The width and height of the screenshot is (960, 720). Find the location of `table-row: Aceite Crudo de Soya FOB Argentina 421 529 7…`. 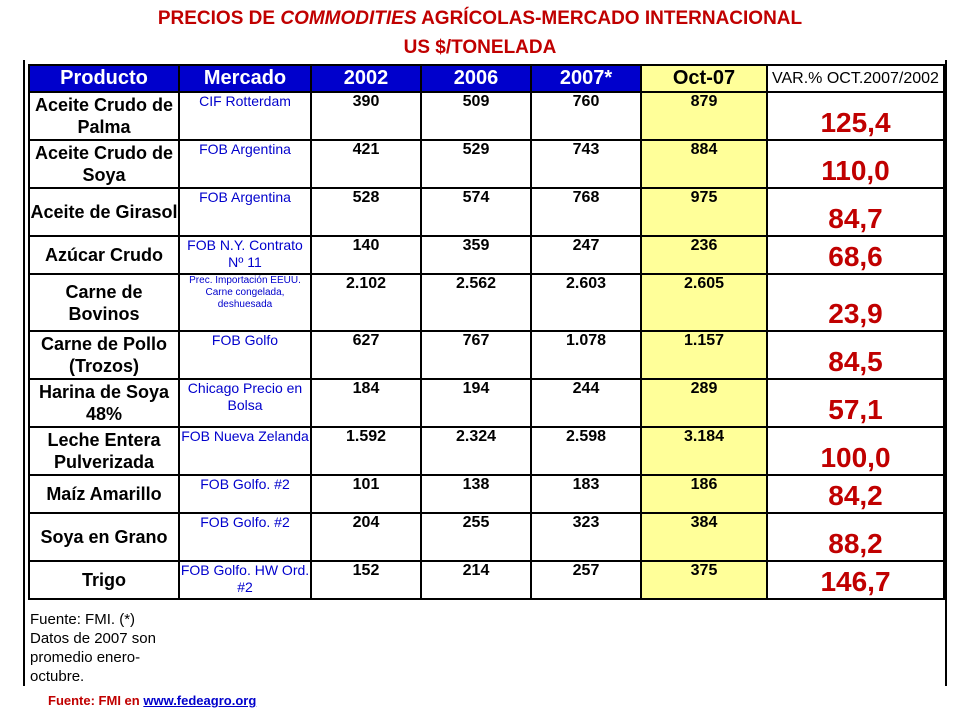

table-row: Aceite Crudo de Soya FOB Argentina 421 529 7… is located at coordinates (486, 164).